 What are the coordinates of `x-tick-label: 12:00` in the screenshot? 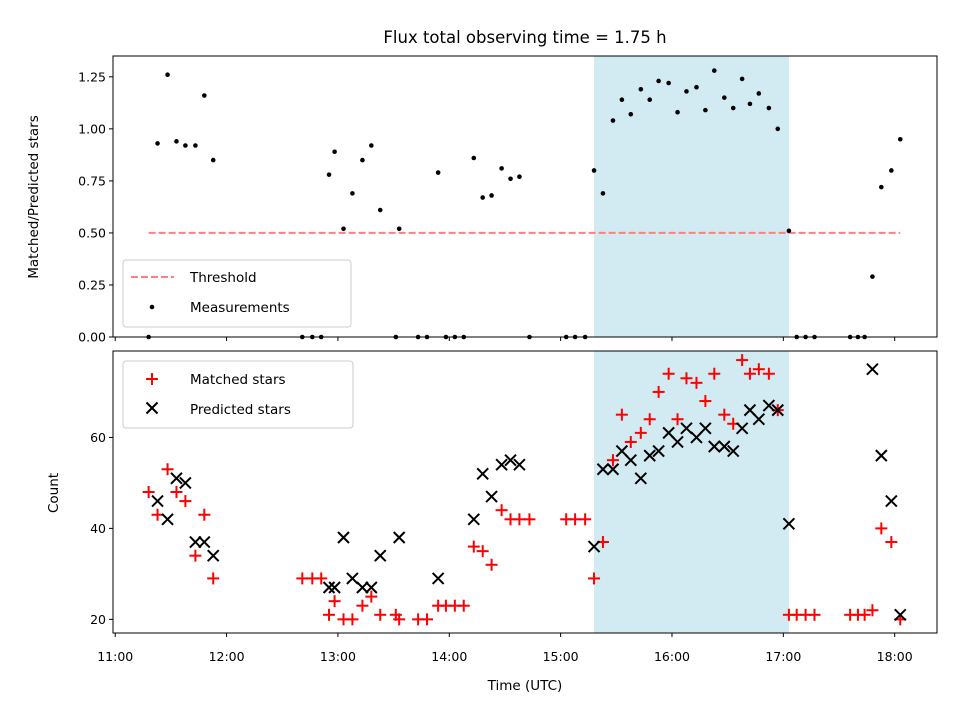 It's located at (227, 656).